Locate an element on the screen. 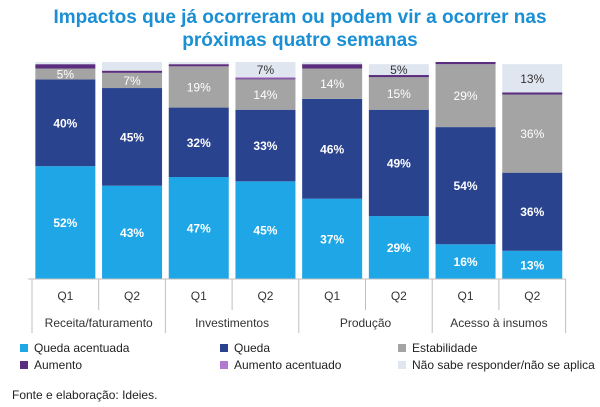  legend-item-aumento: Aumento is located at coordinates (51, 365).